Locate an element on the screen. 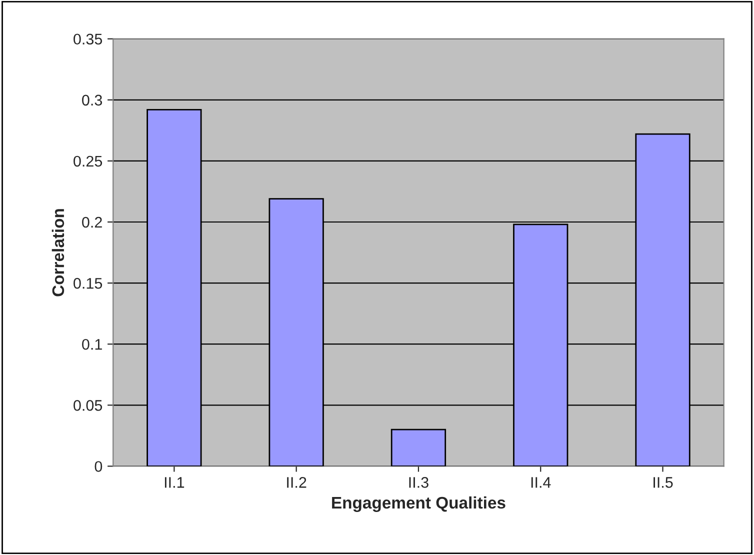 Image resolution: width=754 pixels, height=555 pixels. x-tick-label: II.3 is located at coordinates (418, 482).